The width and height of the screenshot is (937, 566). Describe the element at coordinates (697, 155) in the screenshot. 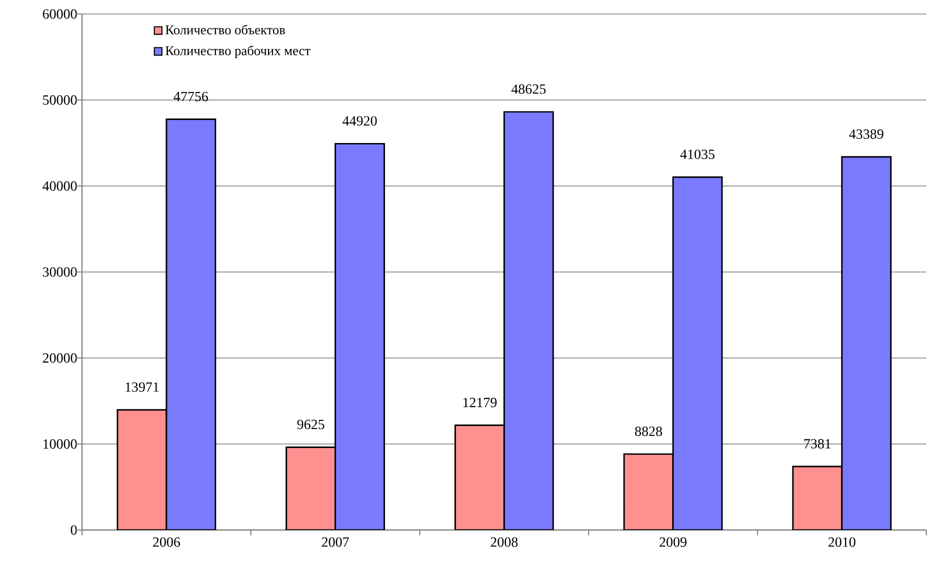

I see `data-label: 41035` at that location.